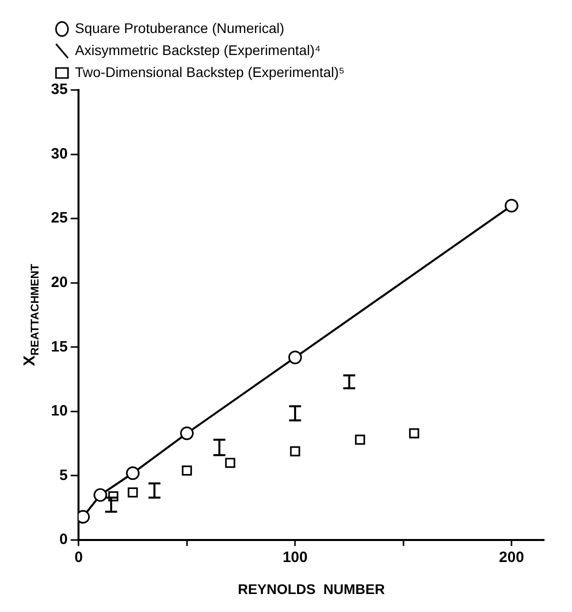 The width and height of the screenshot is (572, 612). I want to click on y-tick-label: 35, so click(59, 89).